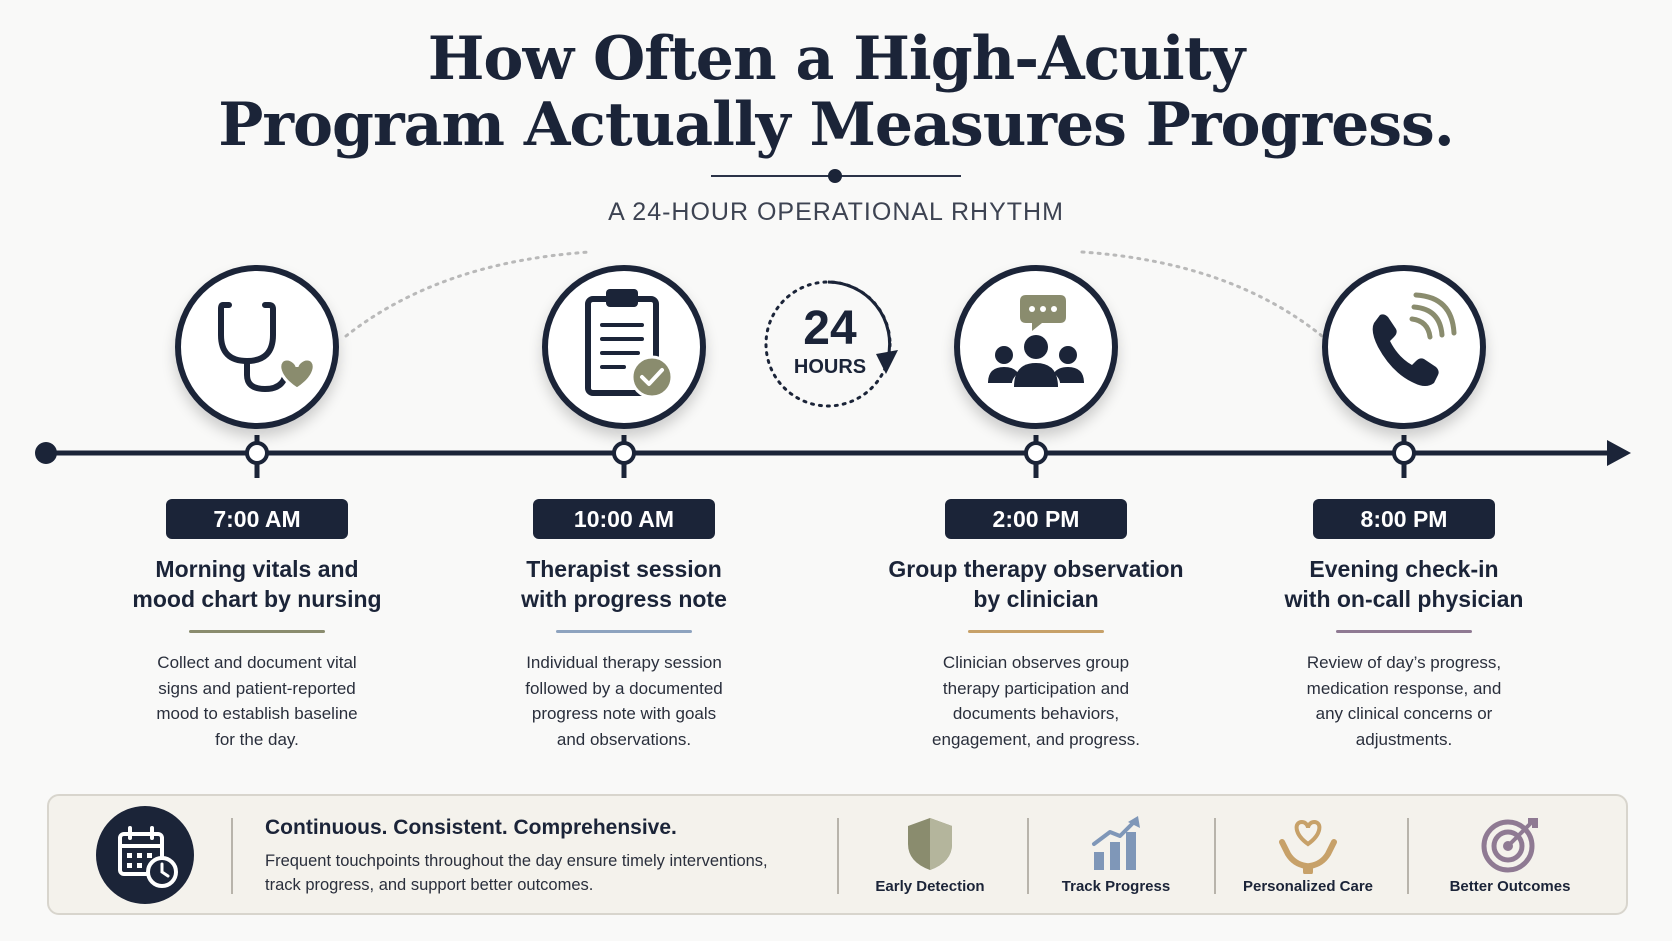  I want to click on benefit-better-outcomes: Better Outcomes, so click(1510, 859).